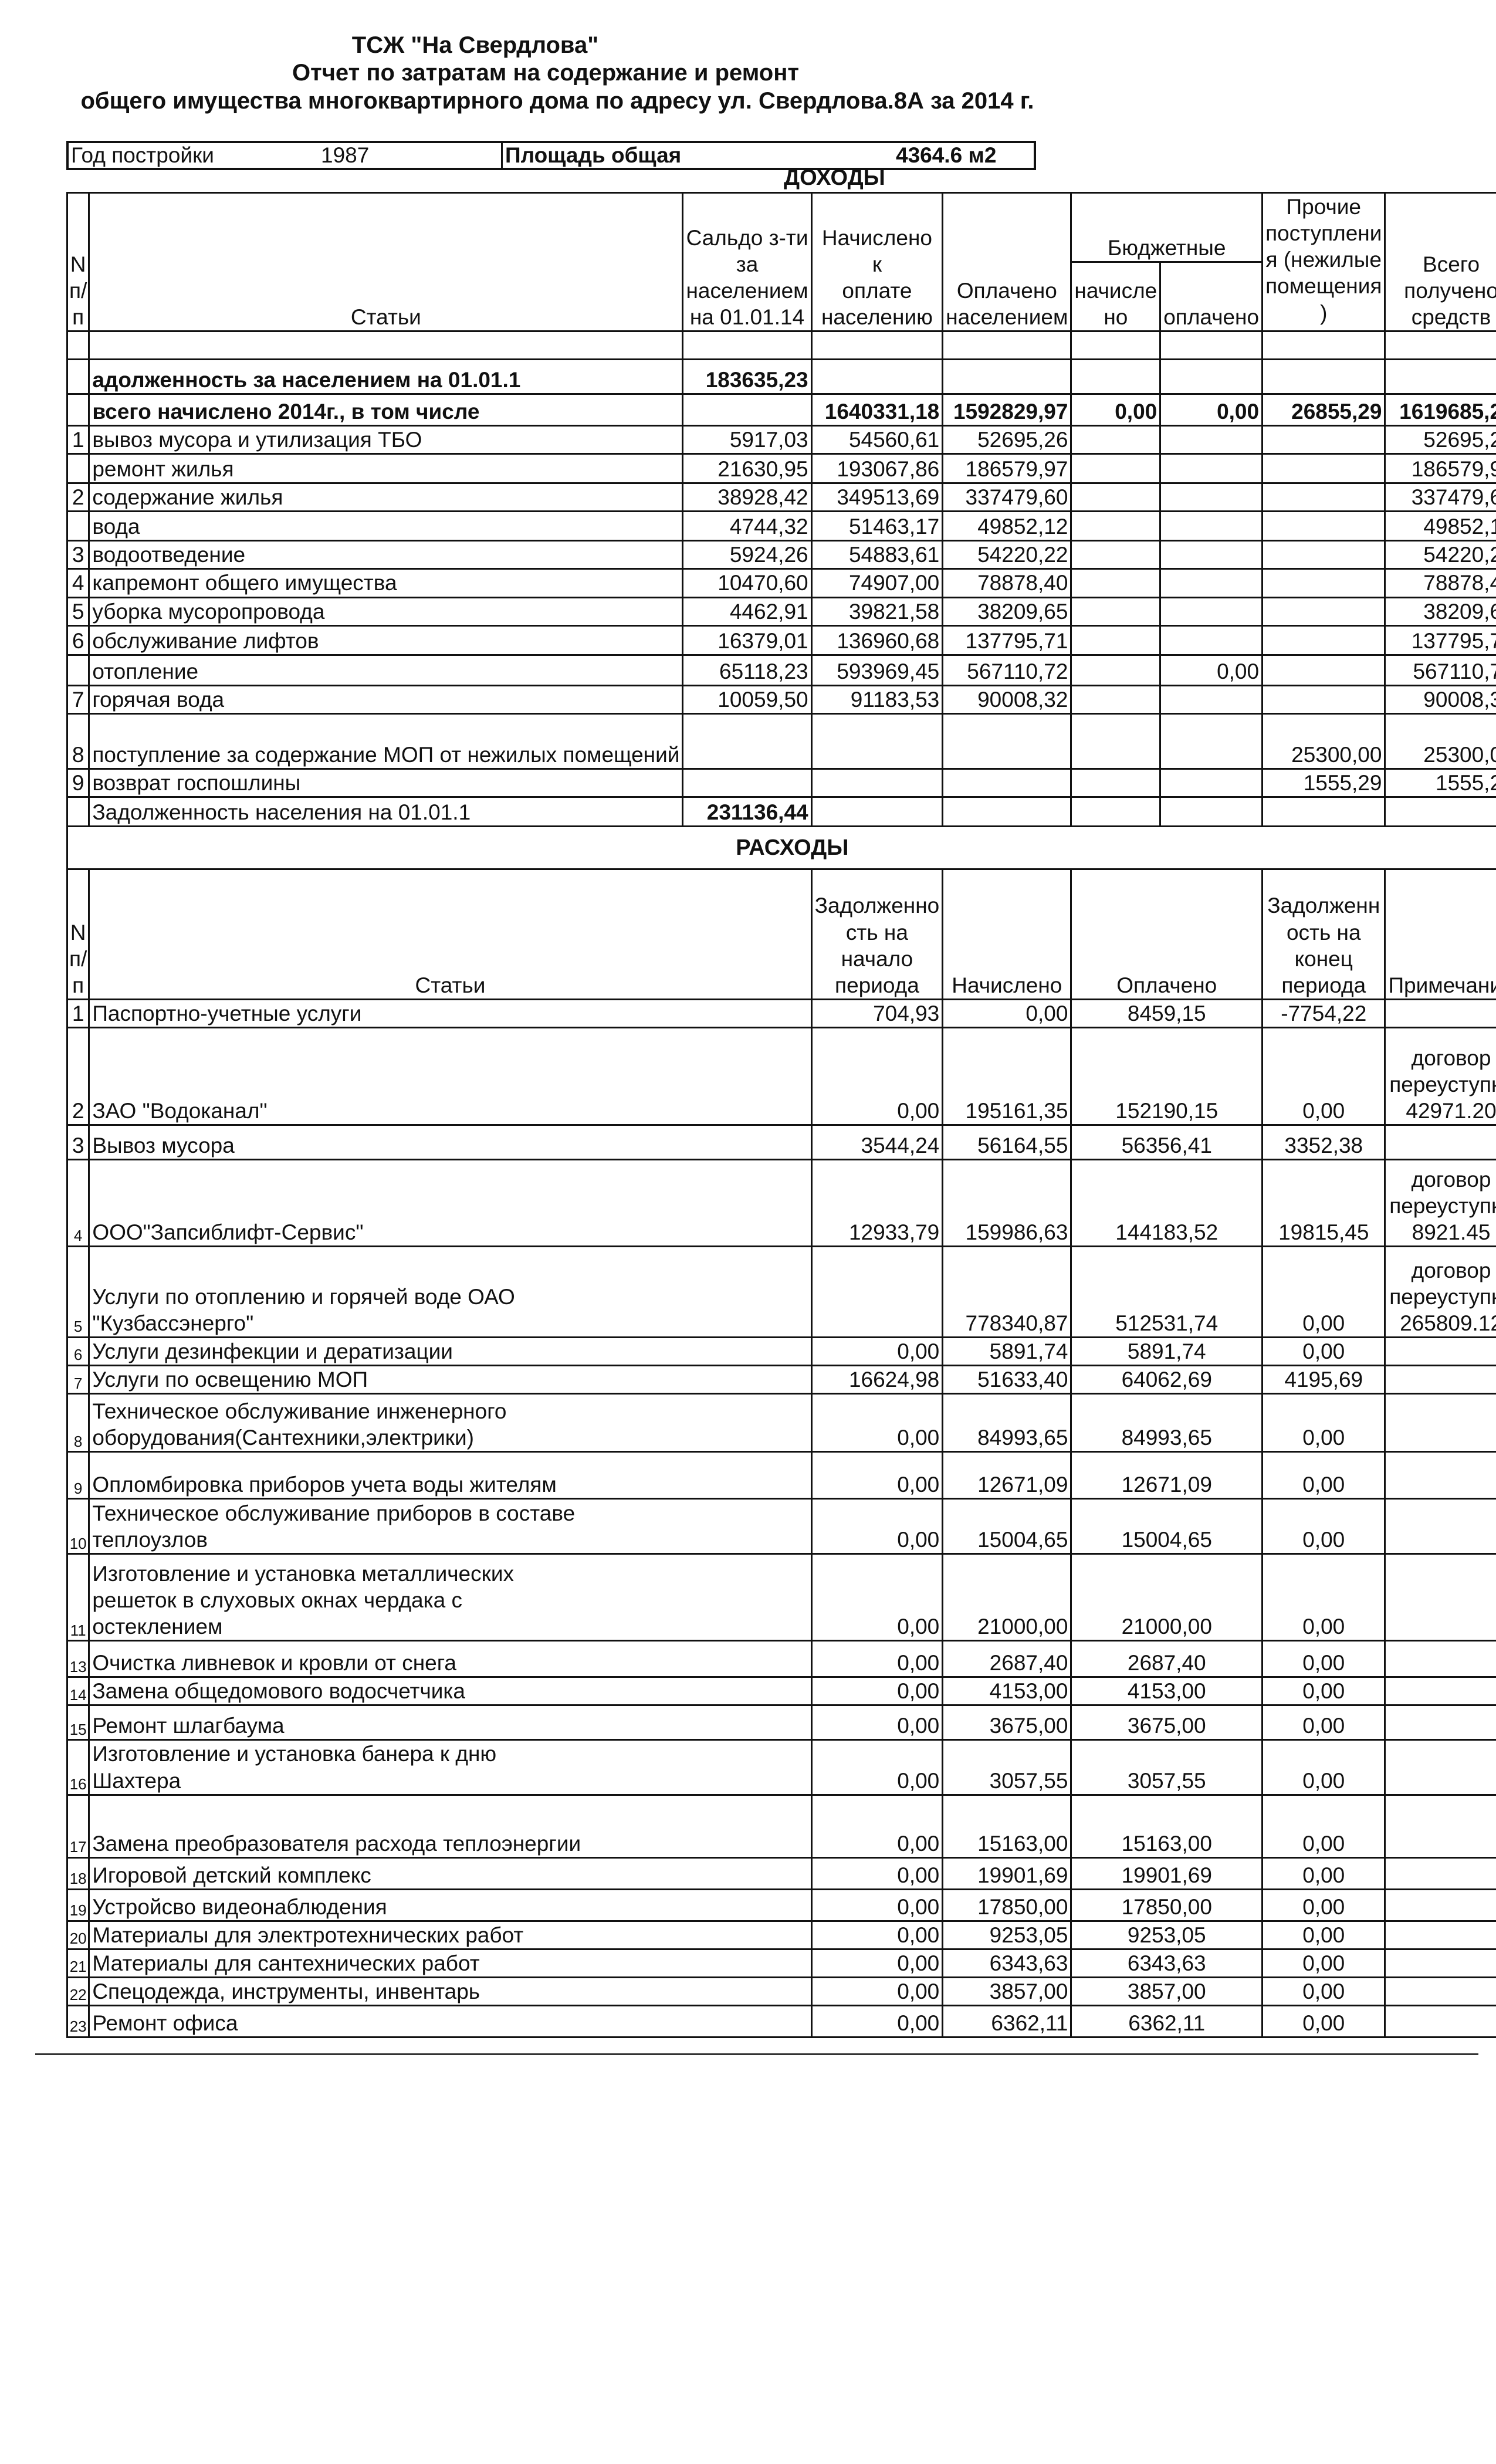  I want to click on row-label: ремонт жилья, so click(386, 469).